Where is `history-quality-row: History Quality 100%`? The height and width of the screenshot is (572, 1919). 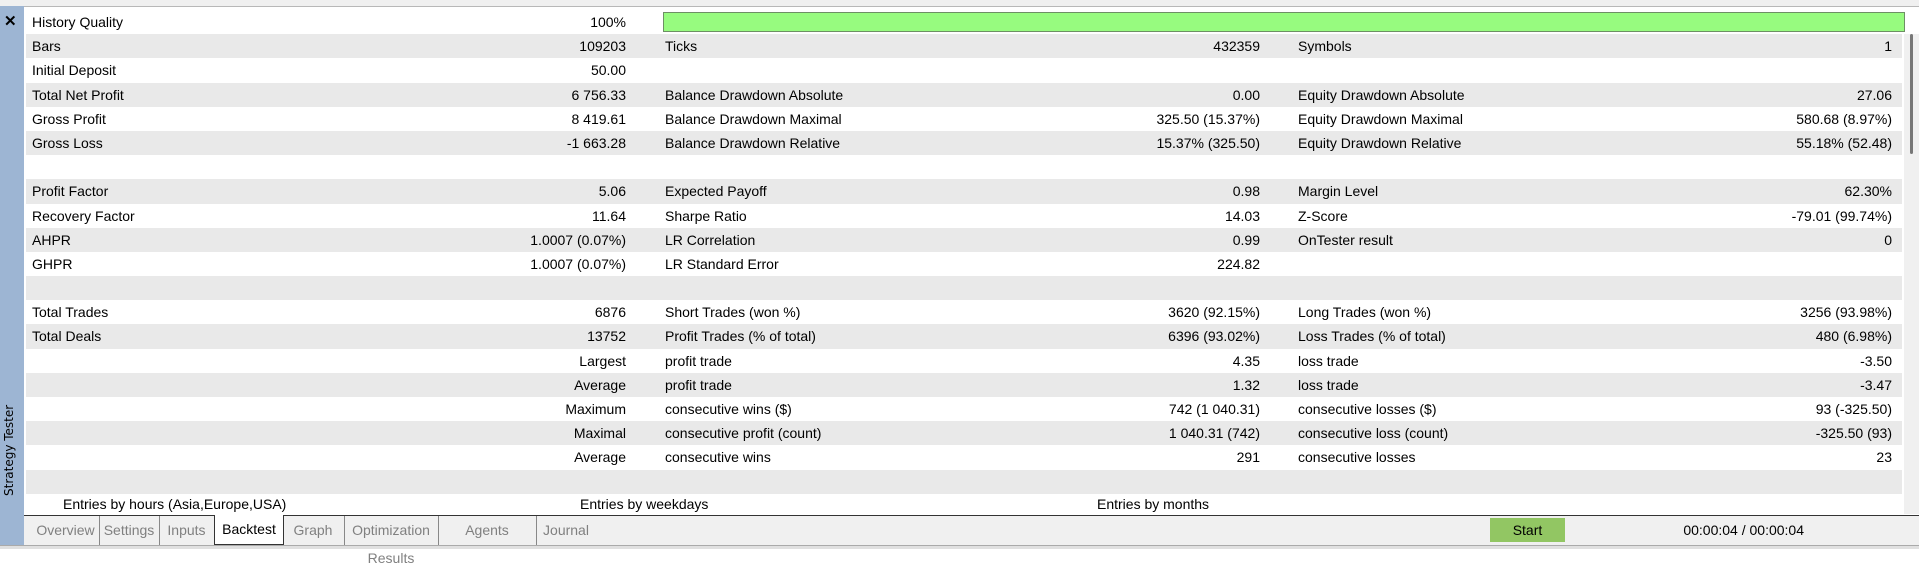 history-quality-row: History Quality 100% is located at coordinates (965, 22).